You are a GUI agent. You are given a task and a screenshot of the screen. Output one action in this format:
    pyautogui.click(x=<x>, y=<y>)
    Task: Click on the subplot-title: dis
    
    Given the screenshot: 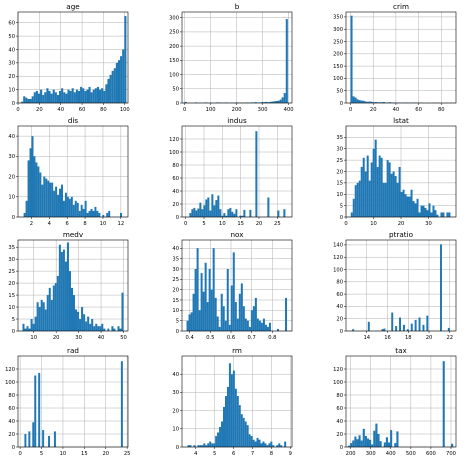 What is the action you would take?
    pyautogui.click(x=73, y=120)
    